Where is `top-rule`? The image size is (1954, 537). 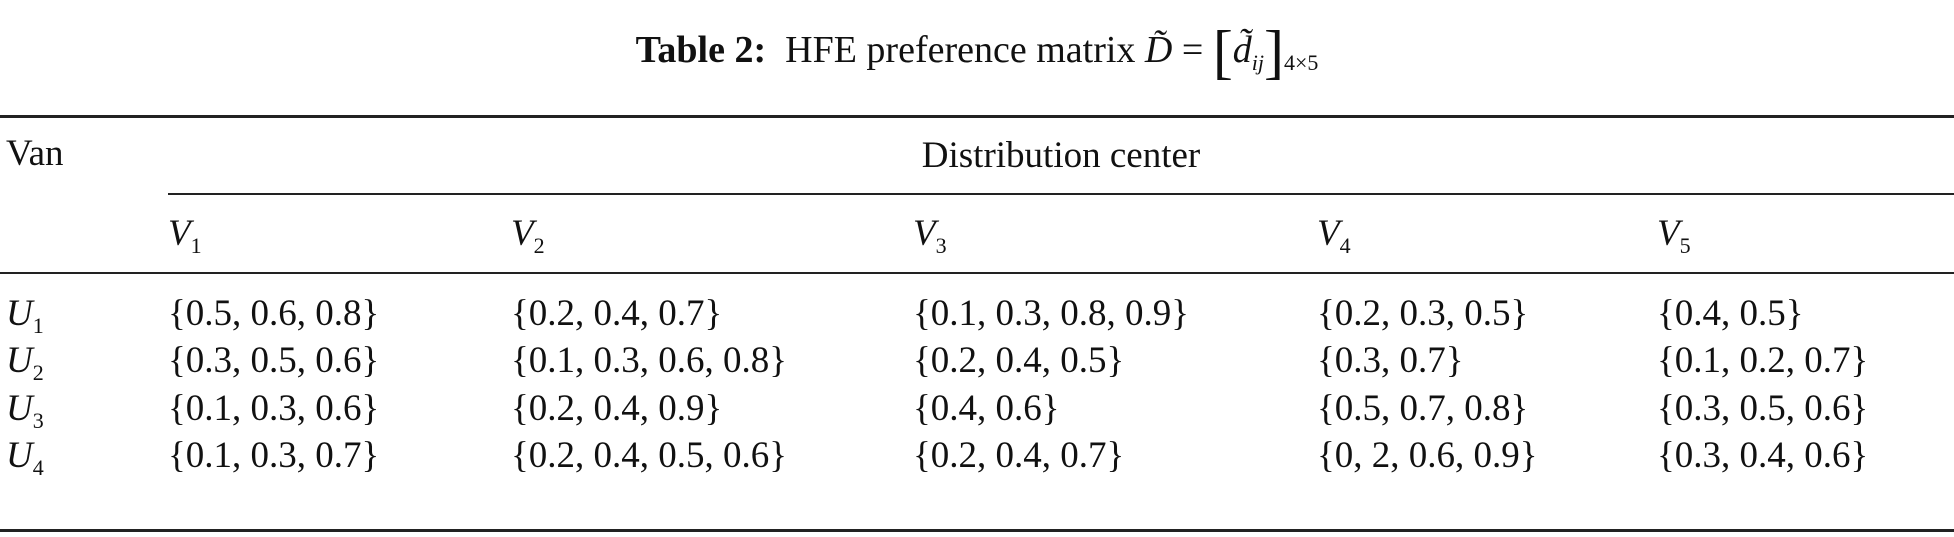
top-rule is located at coordinates (977, 116).